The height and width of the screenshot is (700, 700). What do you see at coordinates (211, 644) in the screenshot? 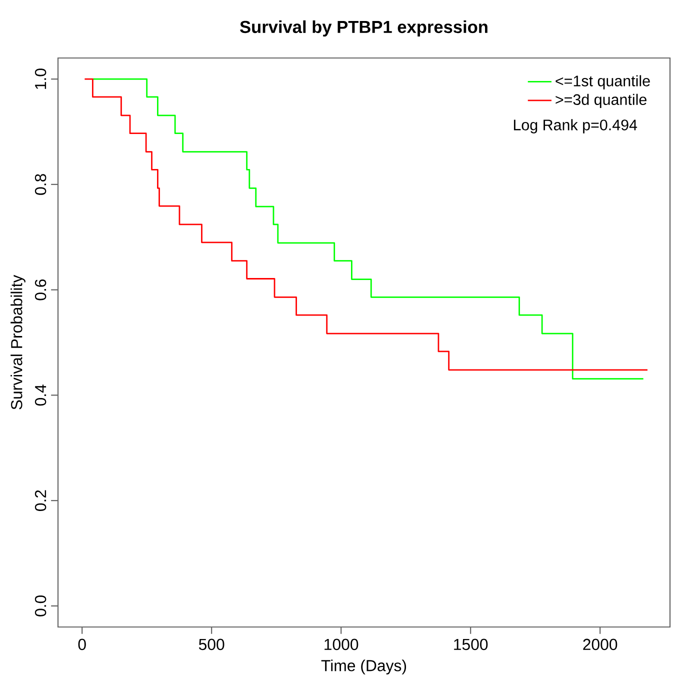
I see `x-tick-label: 500` at bounding box center [211, 644].